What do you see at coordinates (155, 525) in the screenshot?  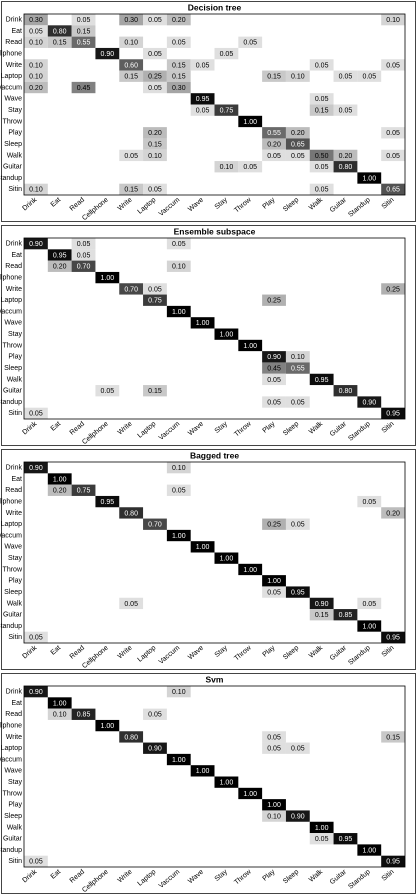 I see `cell-label: 0.70` at bounding box center [155, 525].